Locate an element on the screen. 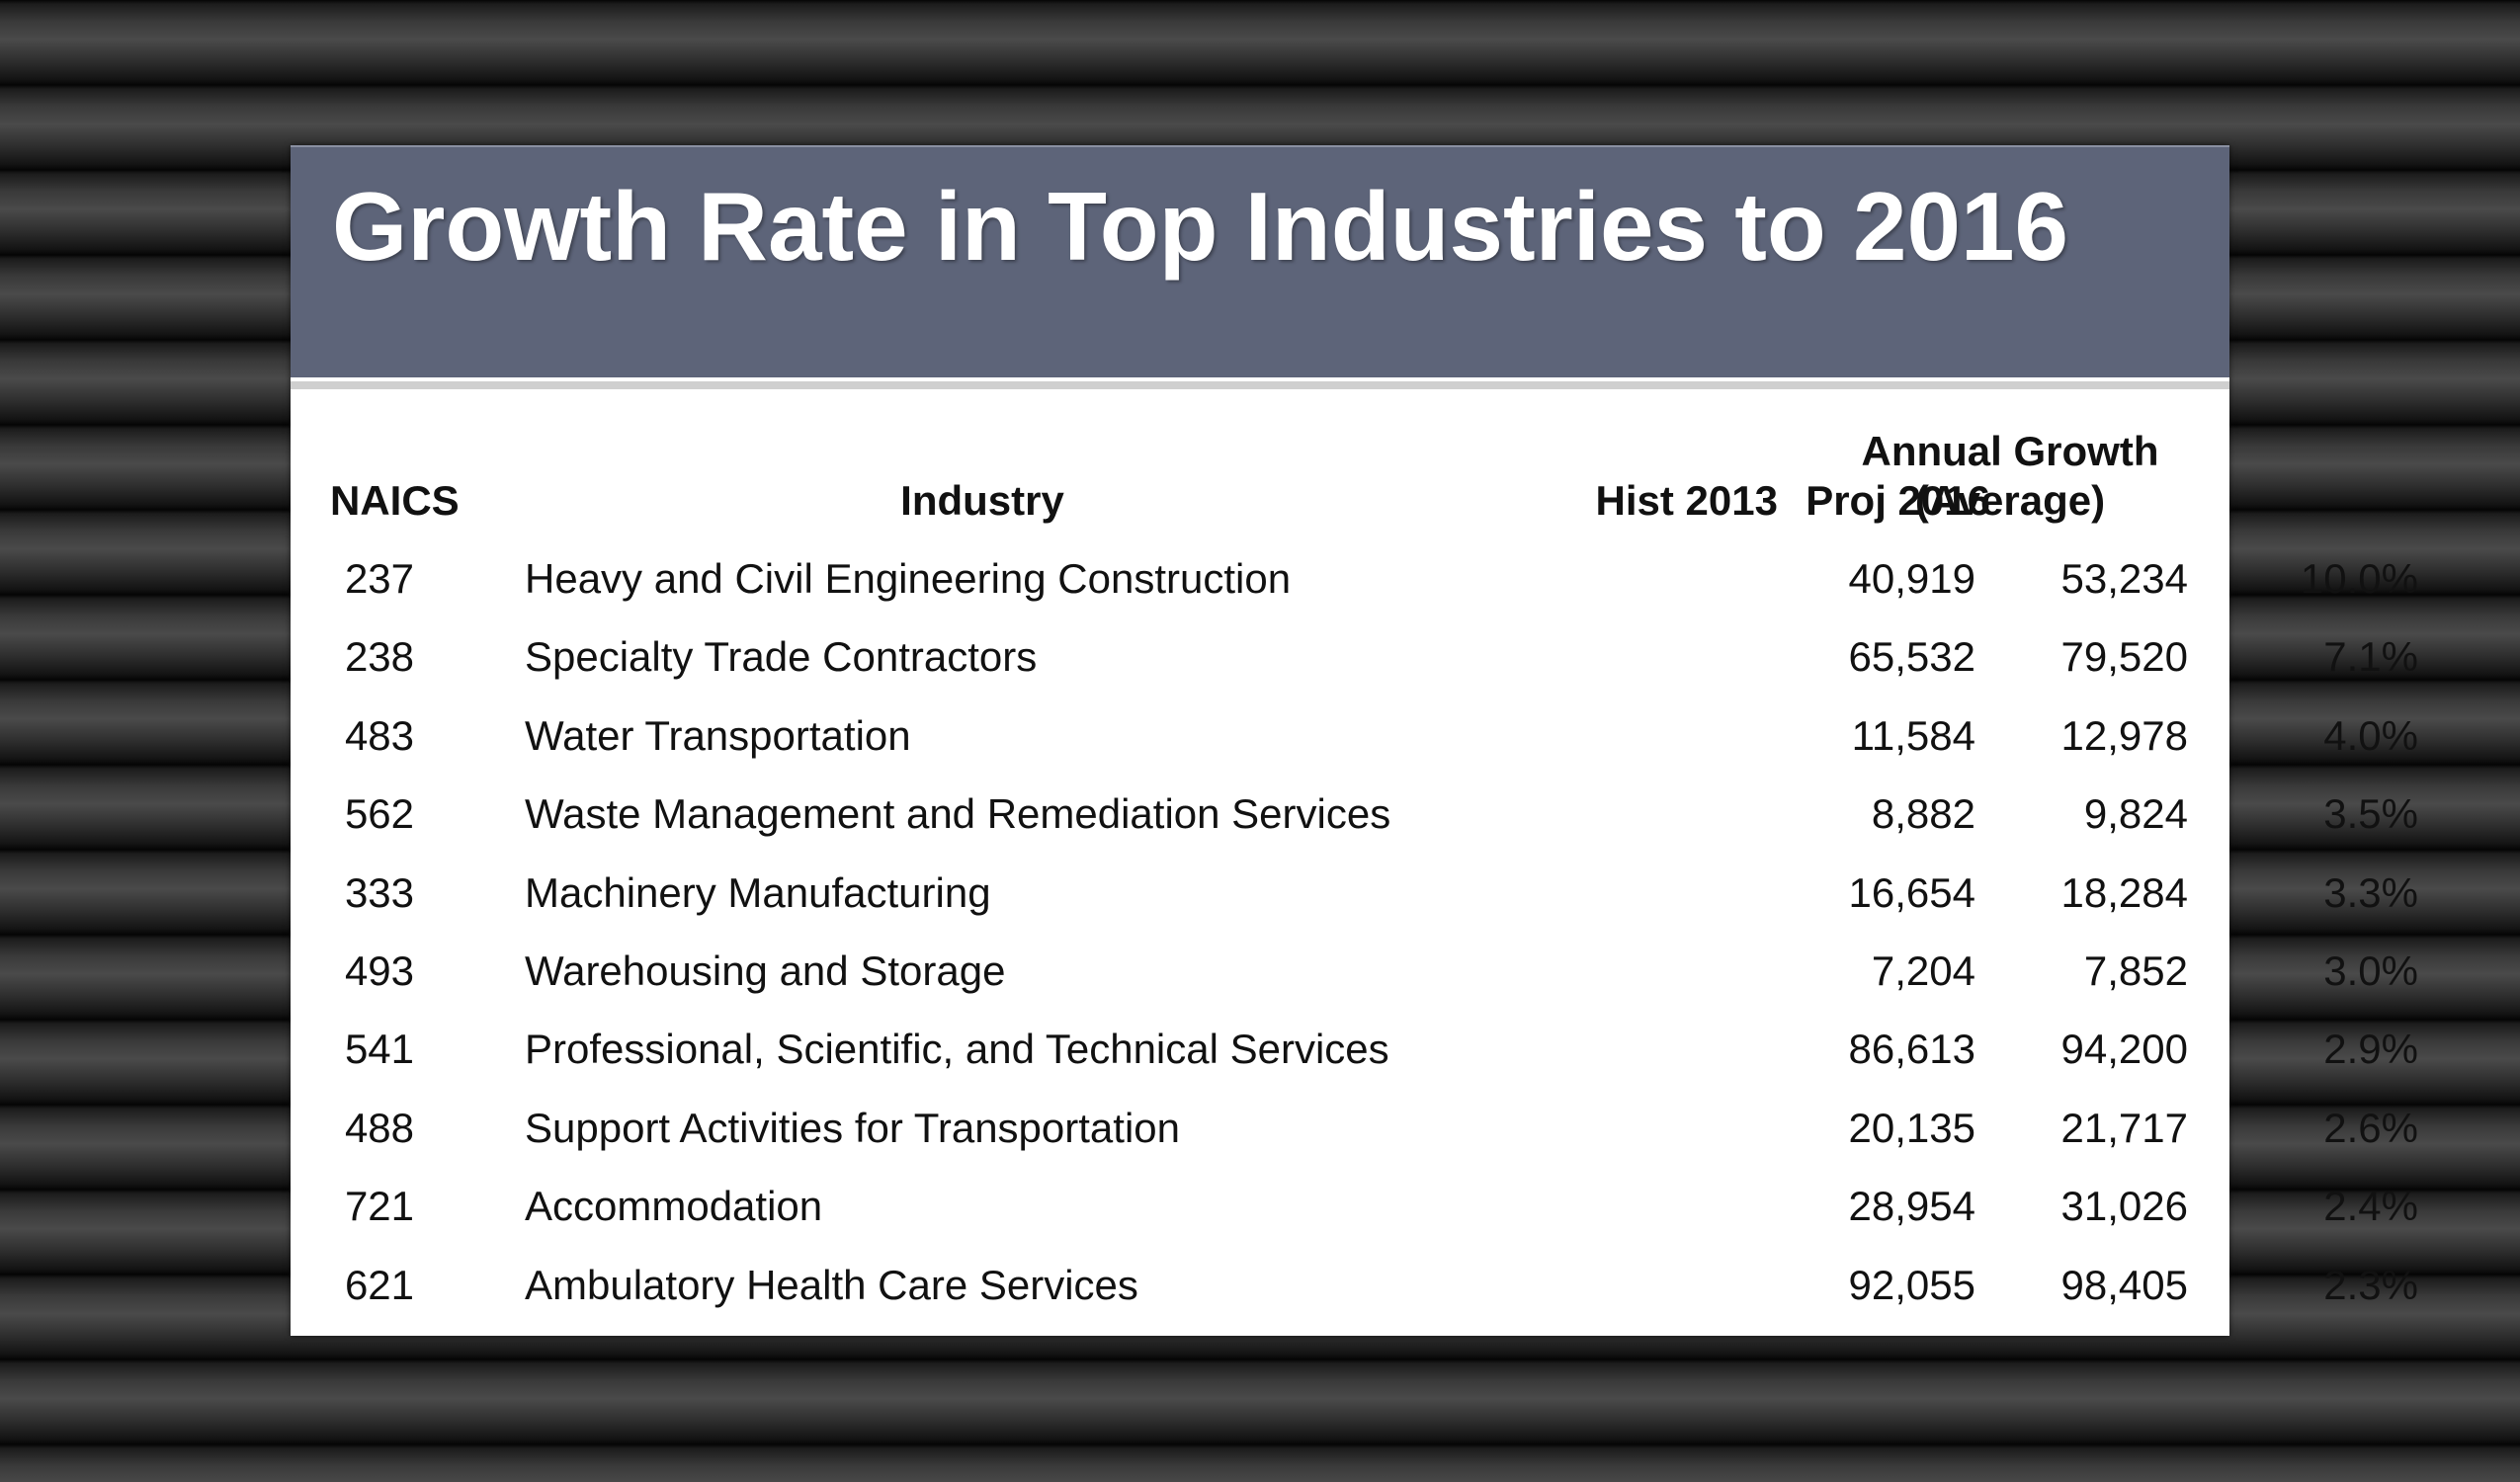 The image size is (2520, 1482). cell-proj-2016: 94,200 is located at coordinates (2124, 1049).